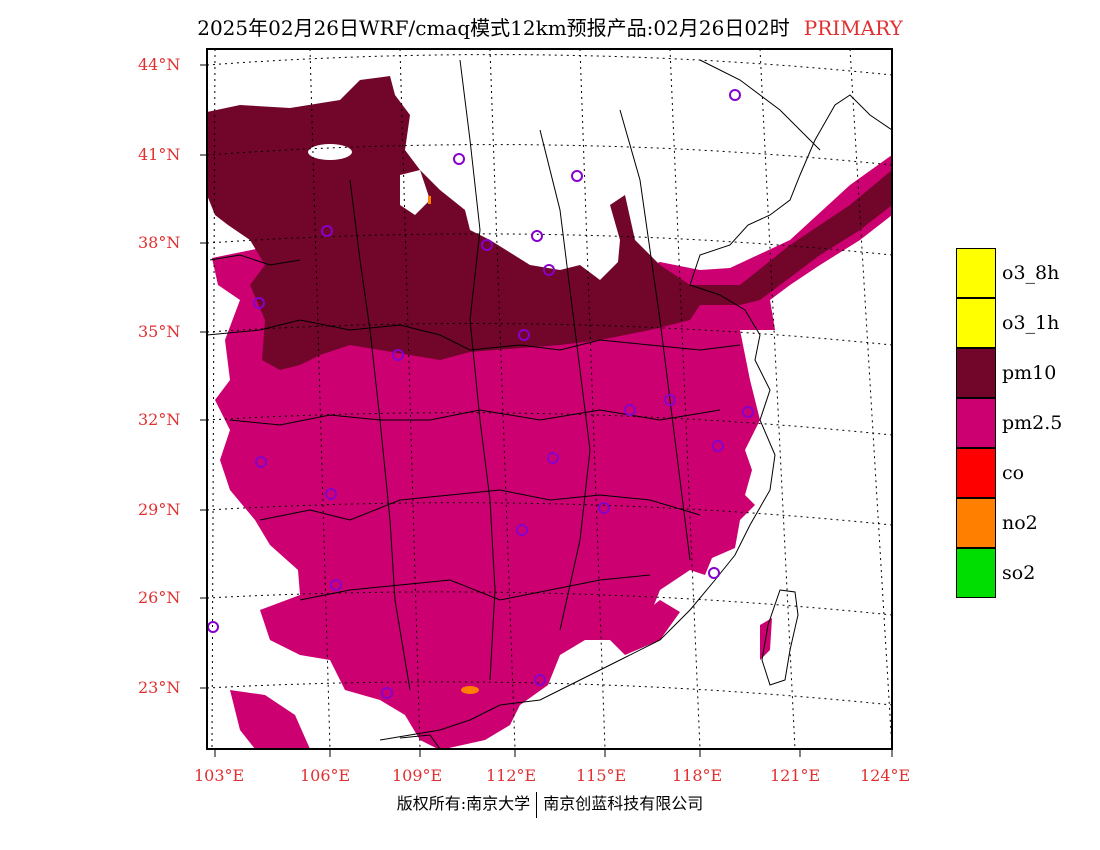  Describe the element at coordinates (997, 523) in the screenshot. I see `legend-item-no2: no2` at that location.